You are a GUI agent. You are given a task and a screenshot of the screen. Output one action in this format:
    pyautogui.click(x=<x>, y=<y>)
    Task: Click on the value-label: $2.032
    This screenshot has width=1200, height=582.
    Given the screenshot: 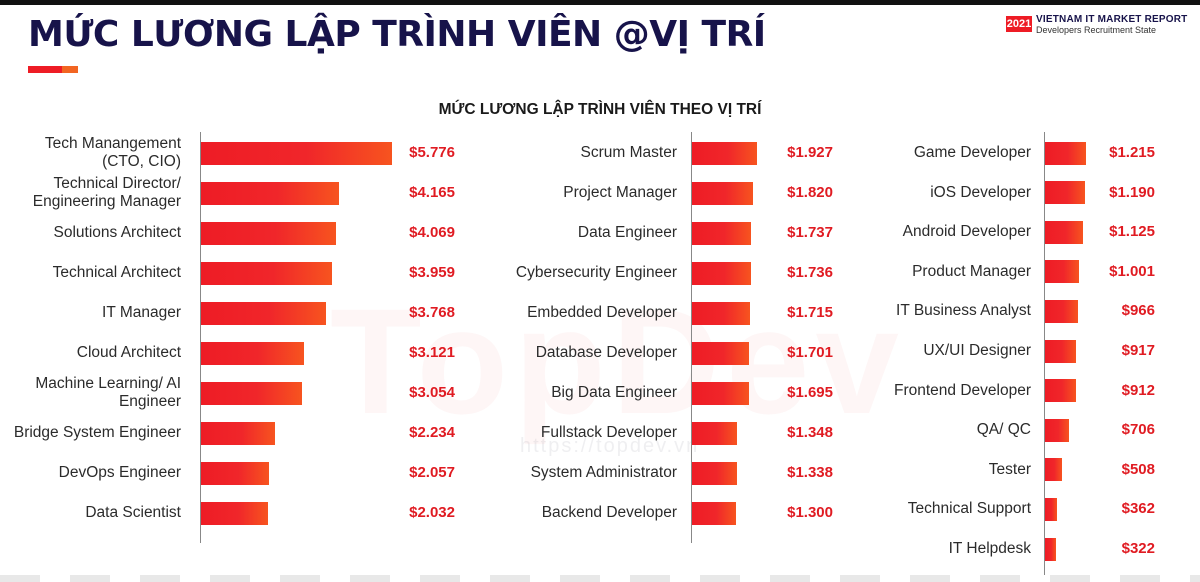 What is the action you would take?
    pyautogui.click(x=432, y=512)
    